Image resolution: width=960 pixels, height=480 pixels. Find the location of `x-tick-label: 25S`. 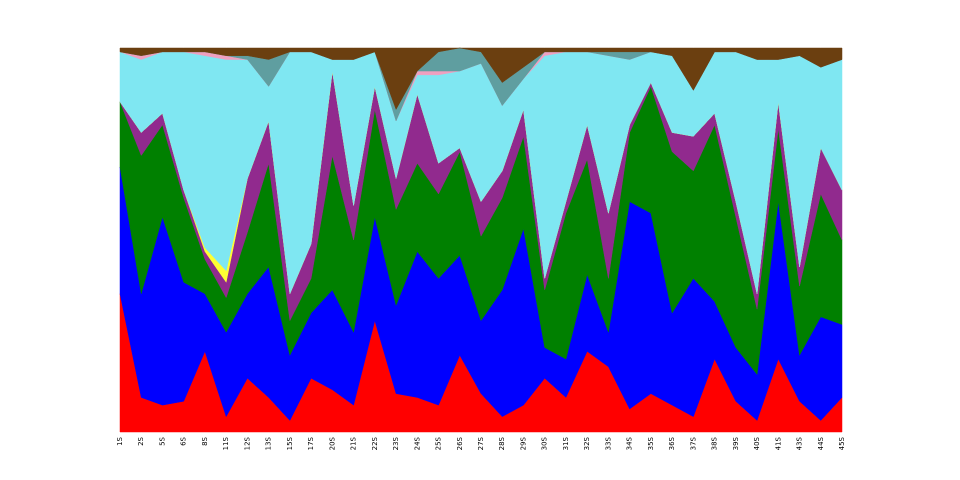

x-tick-label: 25S is located at coordinates (439, 443).